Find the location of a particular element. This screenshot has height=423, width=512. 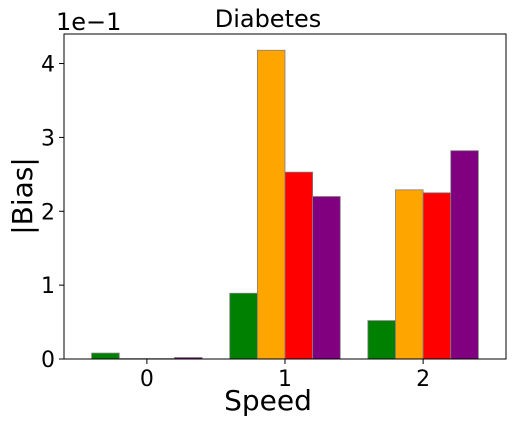

y-axis-offset-text: 1e−1 is located at coordinates (88, 22).